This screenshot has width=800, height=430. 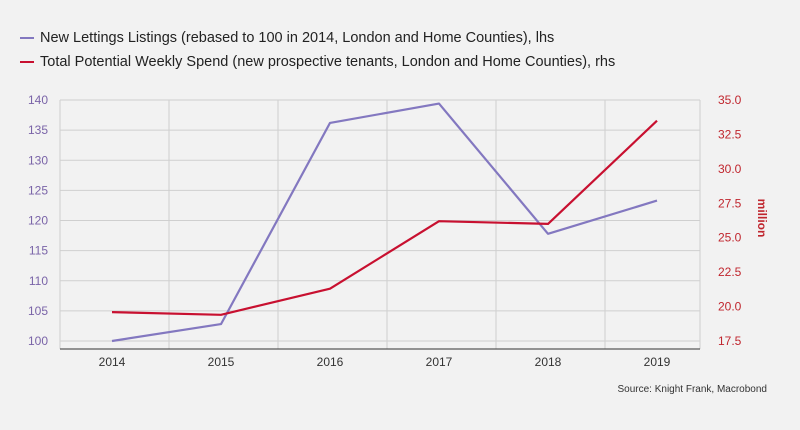 What do you see at coordinates (730, 238) in the screenshot?
I see `y-right-tick-label: 25.0` at bounding box center [730, 238].